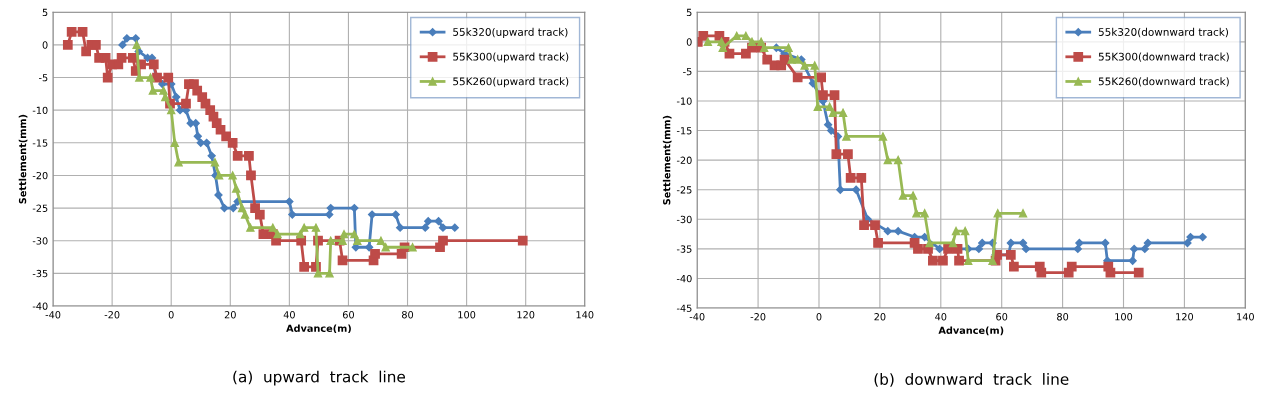  Describe the element at coordinates (319, 378) in the screenshot. I see `text: (a) upward track line` at that location.